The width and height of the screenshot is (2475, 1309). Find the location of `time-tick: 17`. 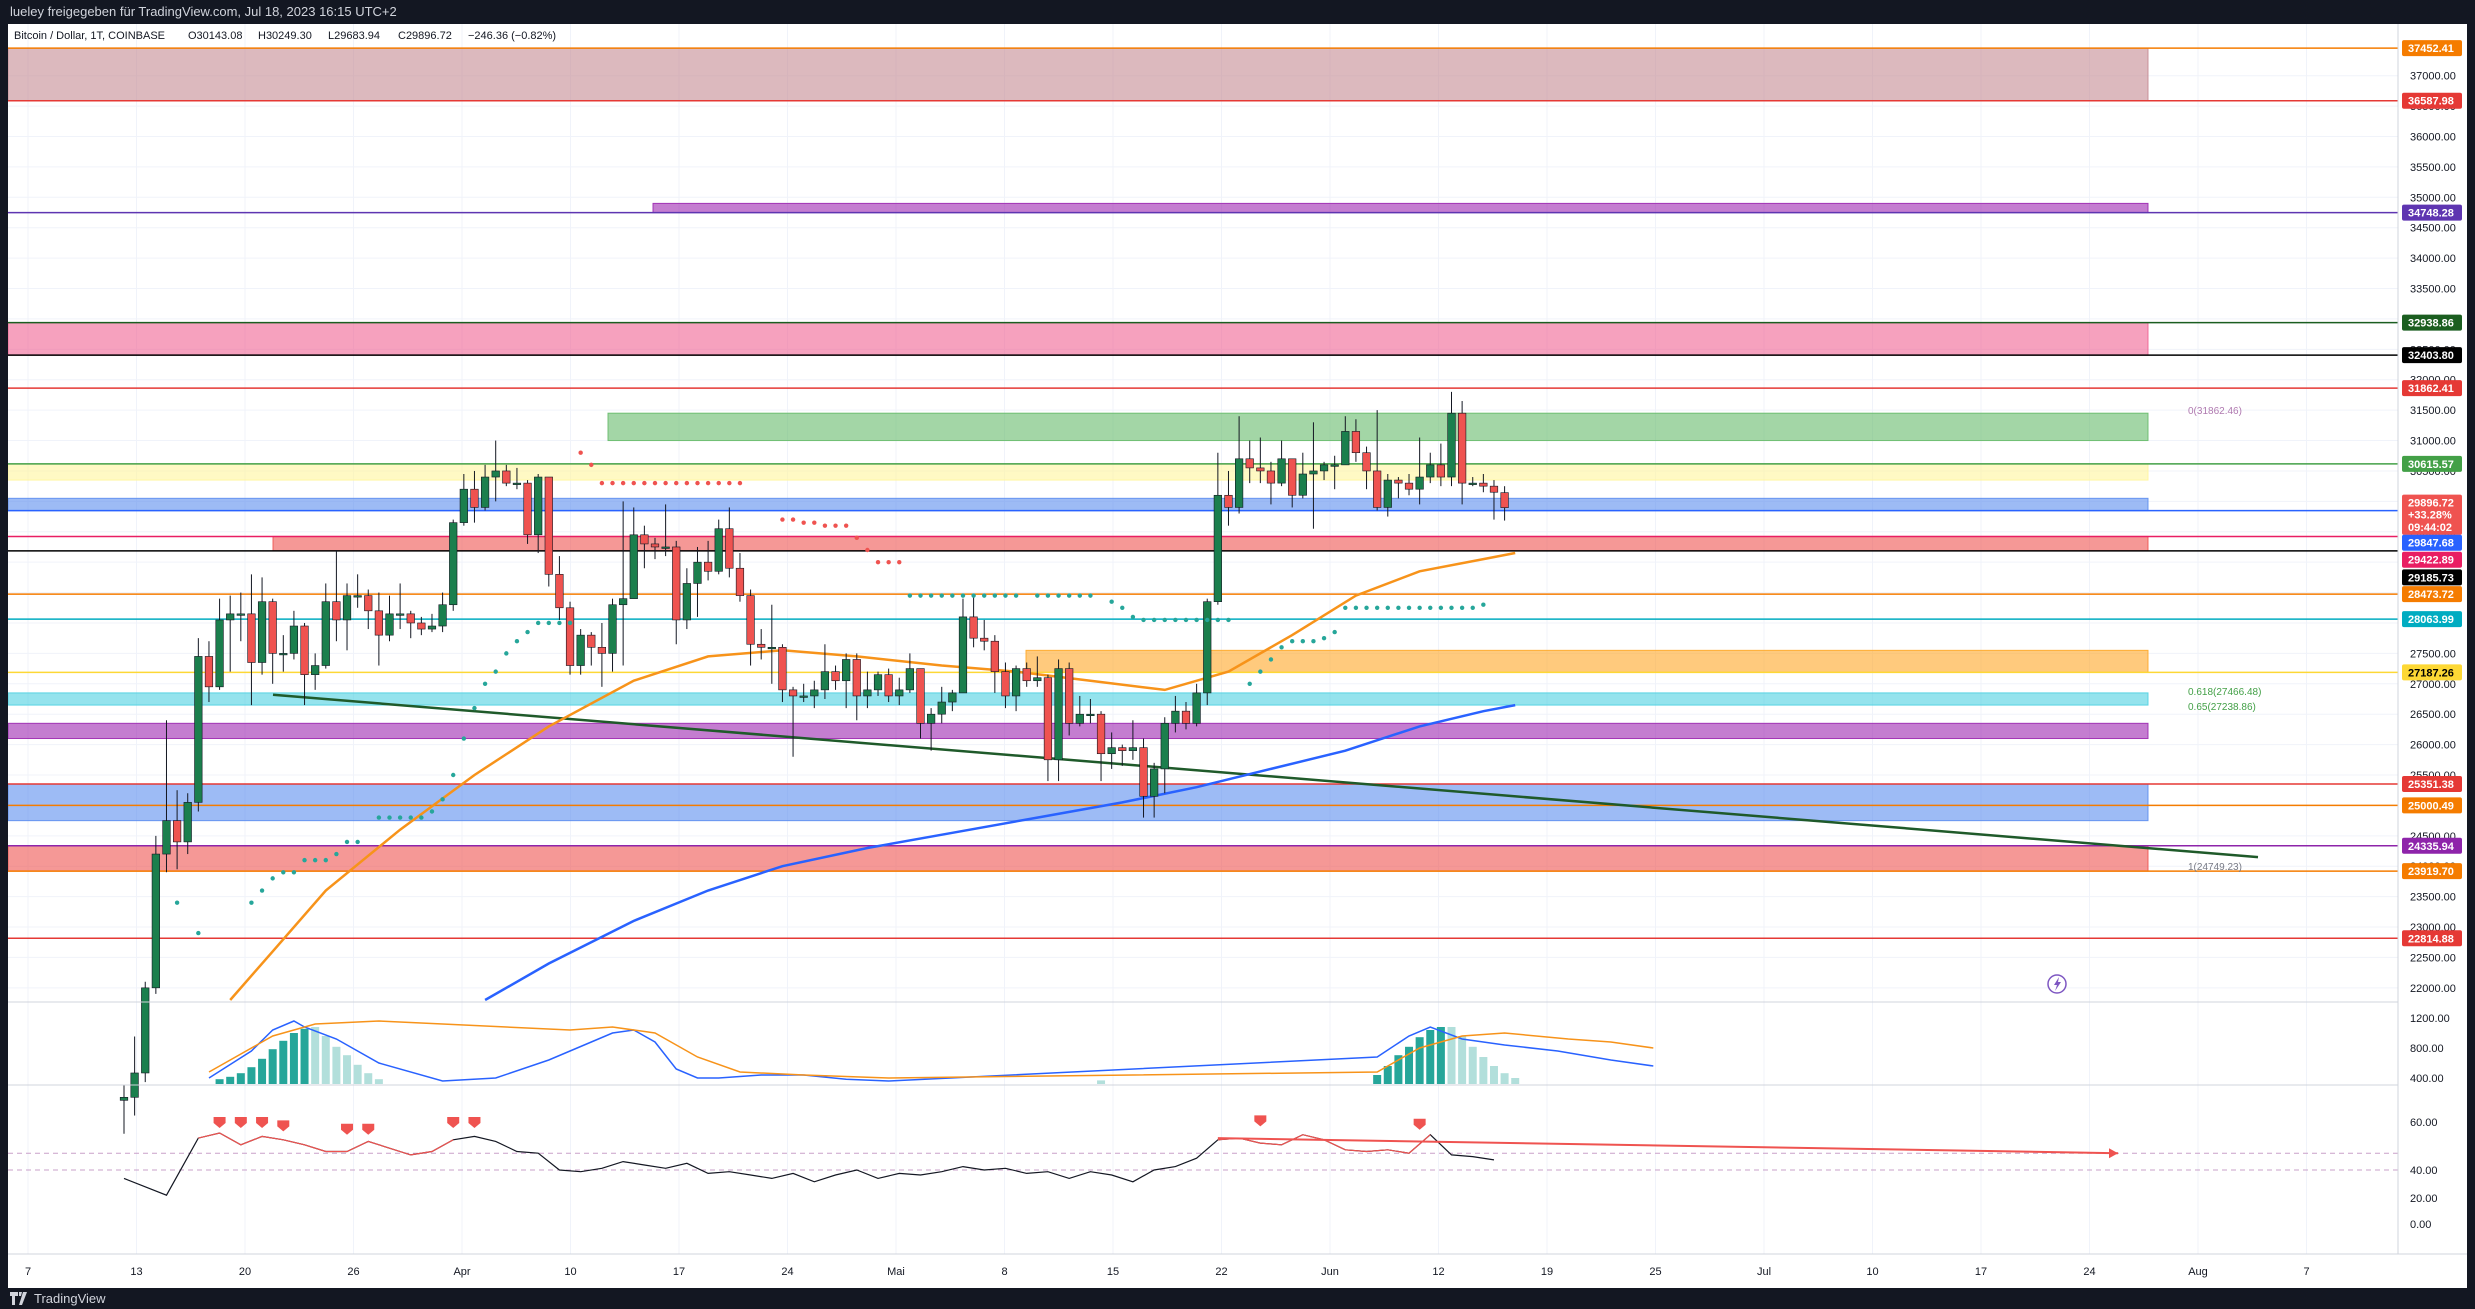

time-tick: 17 is located at coordinates (1981, 1272).